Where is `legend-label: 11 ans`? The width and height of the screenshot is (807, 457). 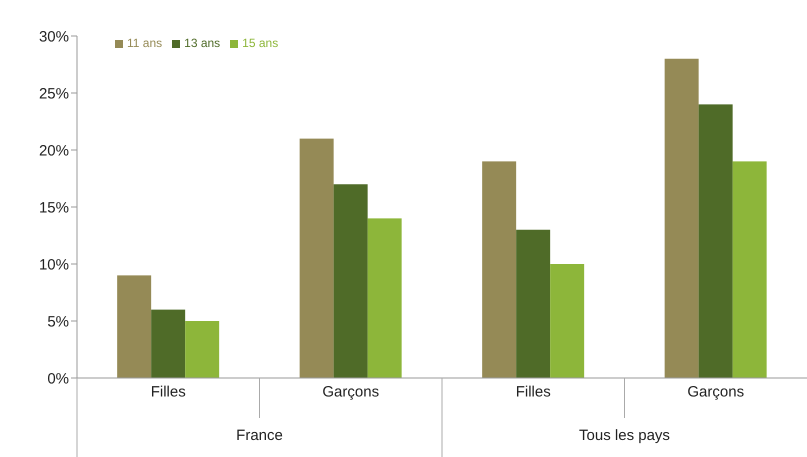 legend-label: 11 ans is located at coordinates (144, 43).